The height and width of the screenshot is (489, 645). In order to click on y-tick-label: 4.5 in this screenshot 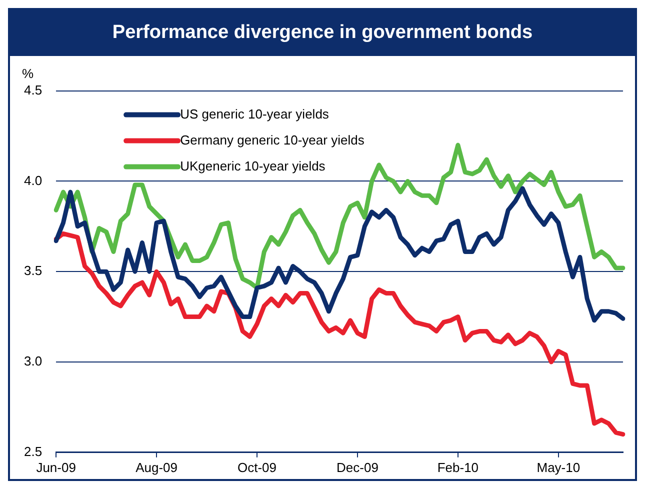, I will do `click(33, 90)`.